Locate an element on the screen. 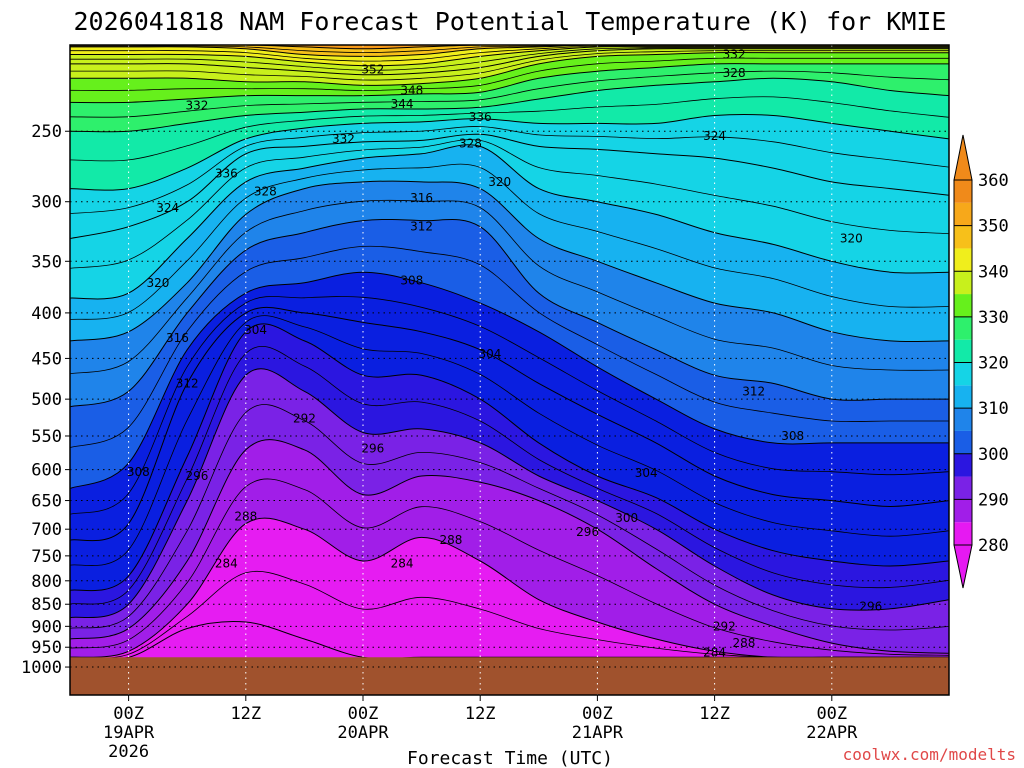  y-tick-label: 550 is located at coordinates (46, 437).